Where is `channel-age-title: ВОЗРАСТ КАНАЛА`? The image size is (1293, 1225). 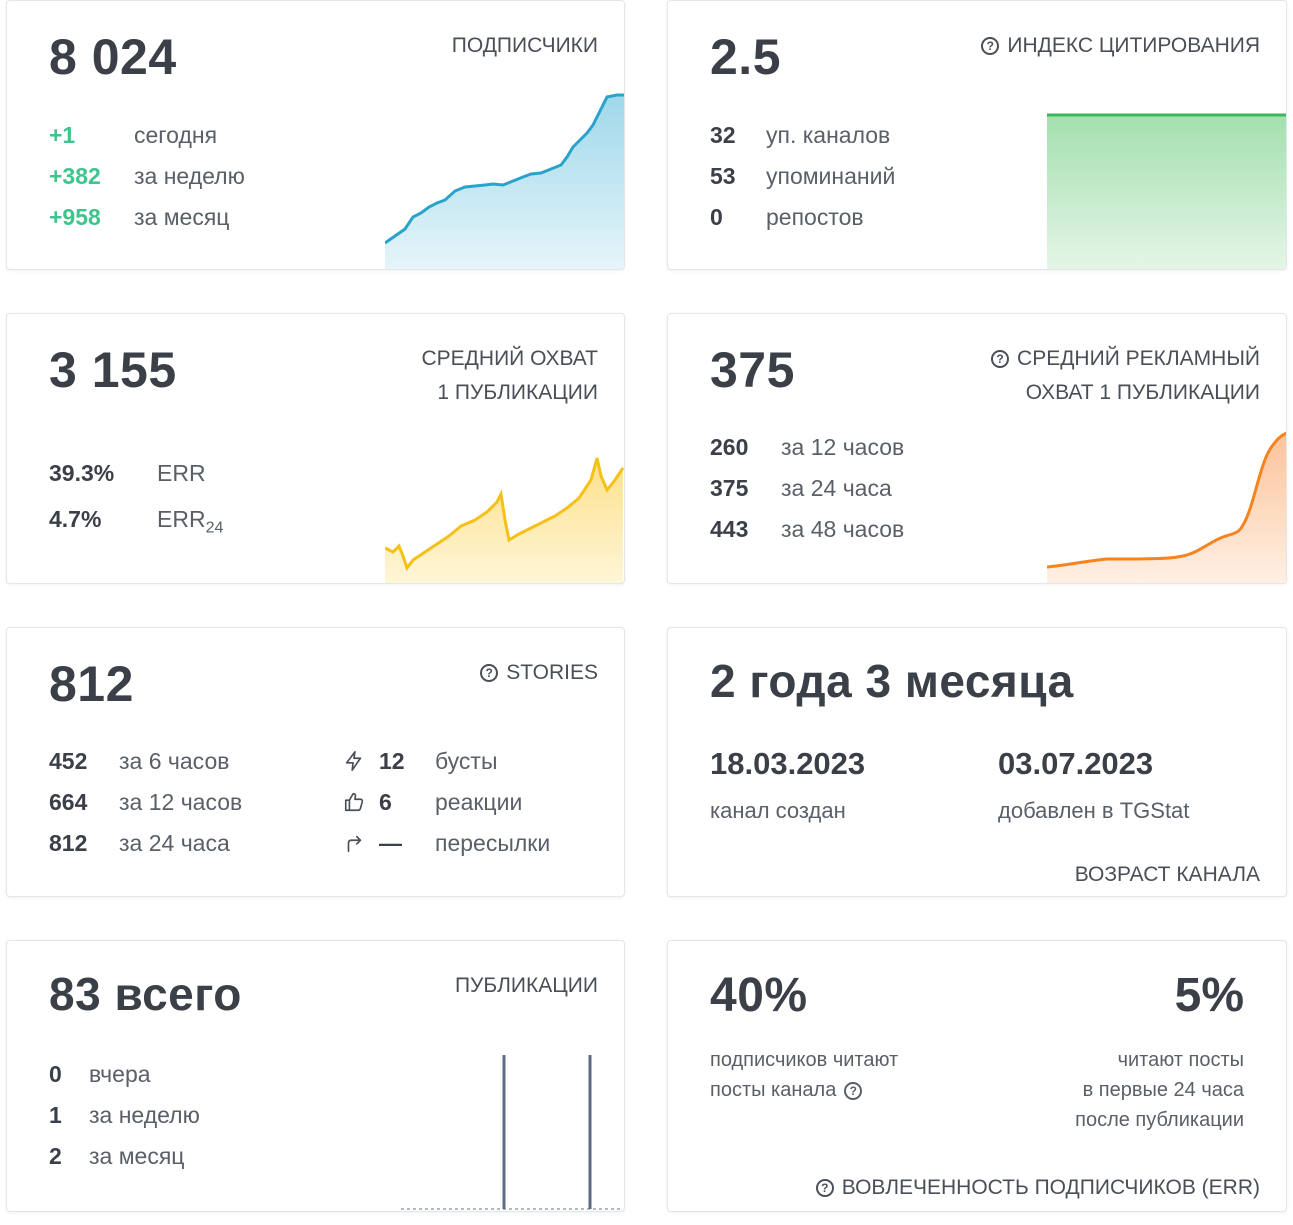 channel-age-title: ВОЗРАСТ КАНАЛА is located at coordinates (1167, 874).